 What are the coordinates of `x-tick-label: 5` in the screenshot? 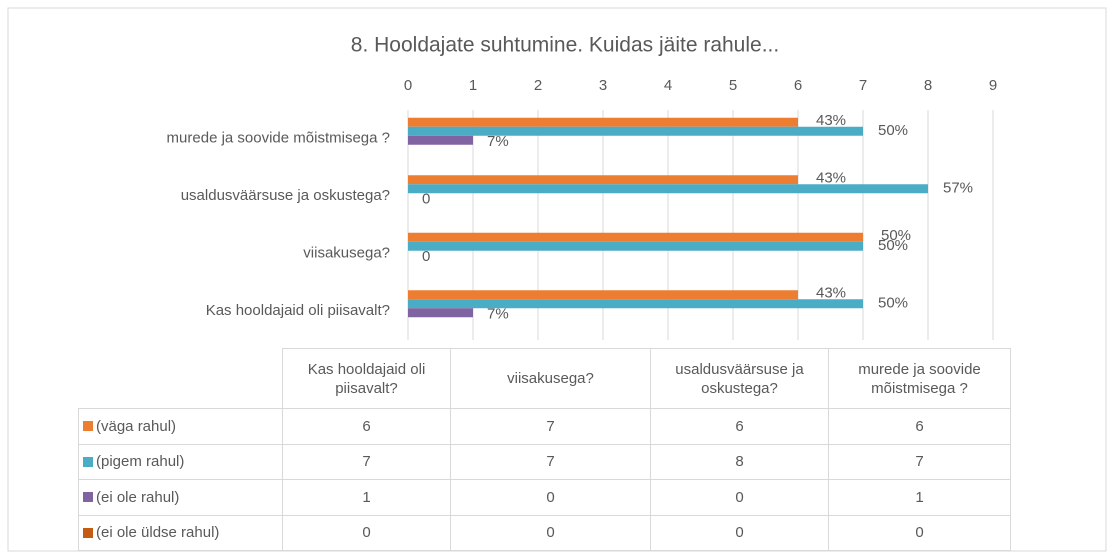 It's located at (733, 85).